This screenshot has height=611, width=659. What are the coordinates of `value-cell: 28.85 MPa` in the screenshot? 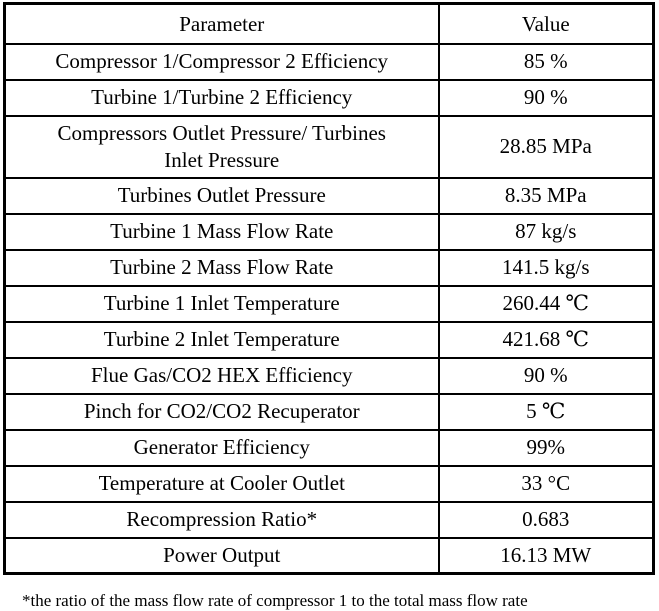 It's located at (546, 146).